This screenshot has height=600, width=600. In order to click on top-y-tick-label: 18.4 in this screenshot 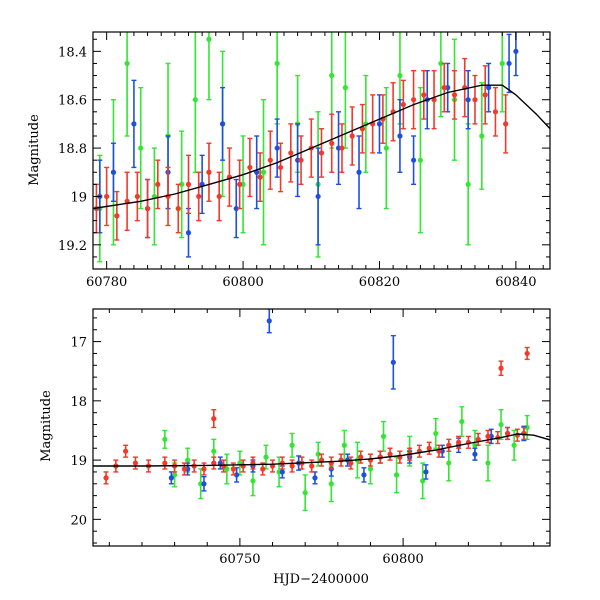, I will do `click(72, 52)`.